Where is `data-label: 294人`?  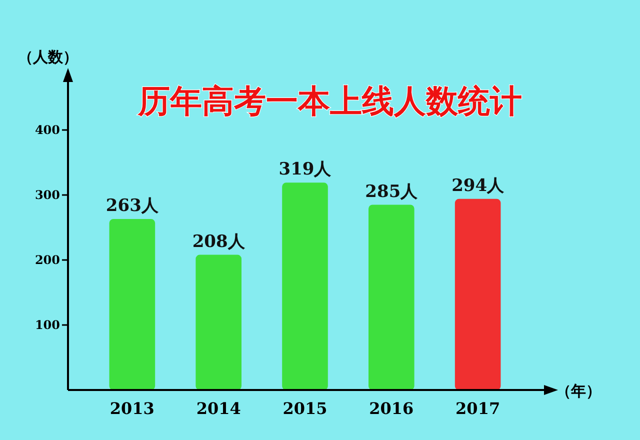 data-label: 294人 is located at coordinates (479, 186).